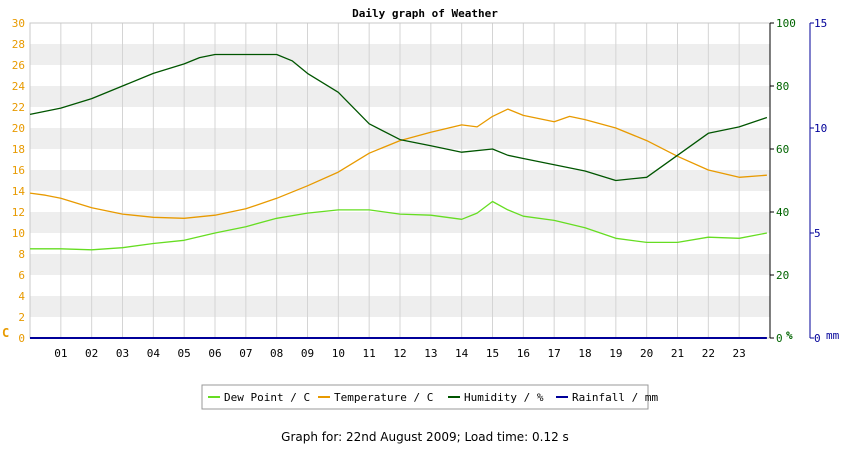  Describe the element at coordinates (18, 23) in the screenshot. I see `y-left-tick-label: 30` at that location.